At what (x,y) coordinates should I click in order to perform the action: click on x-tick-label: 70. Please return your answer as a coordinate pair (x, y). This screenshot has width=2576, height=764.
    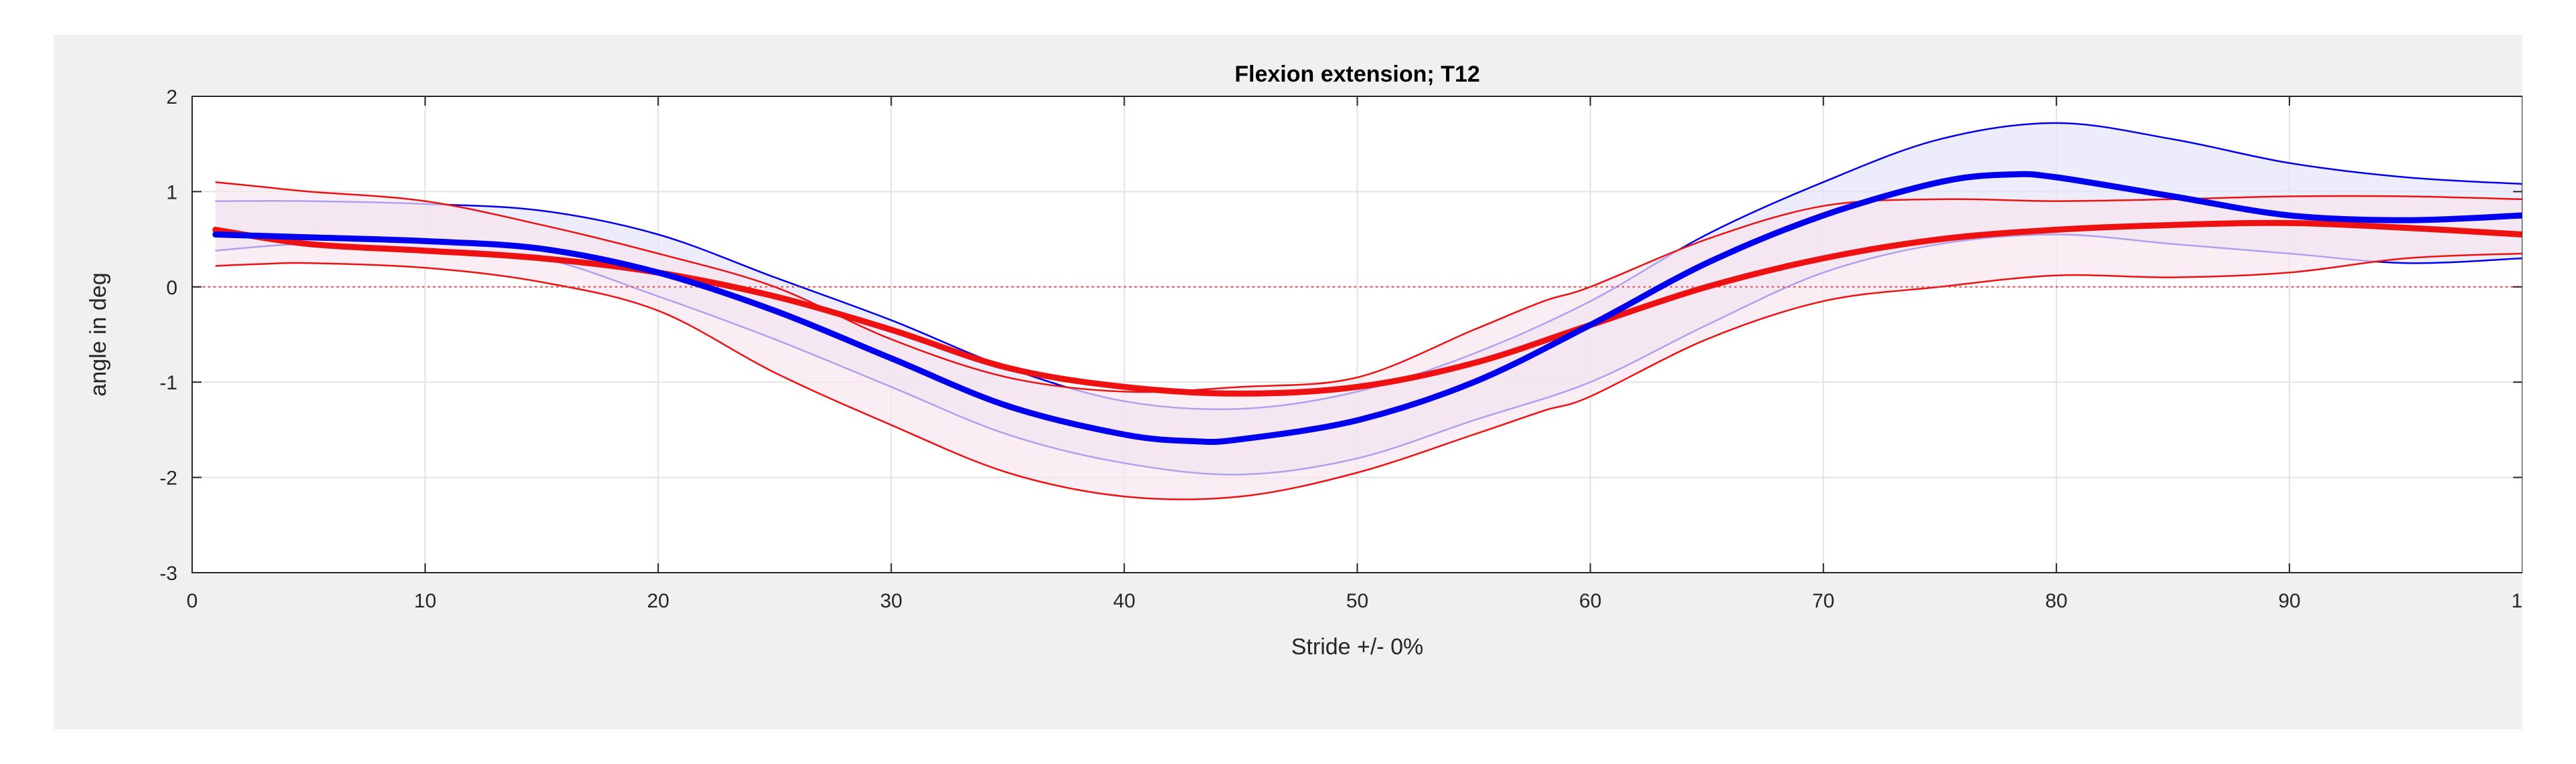
    Looking at the image, I should click on (1823, 601).